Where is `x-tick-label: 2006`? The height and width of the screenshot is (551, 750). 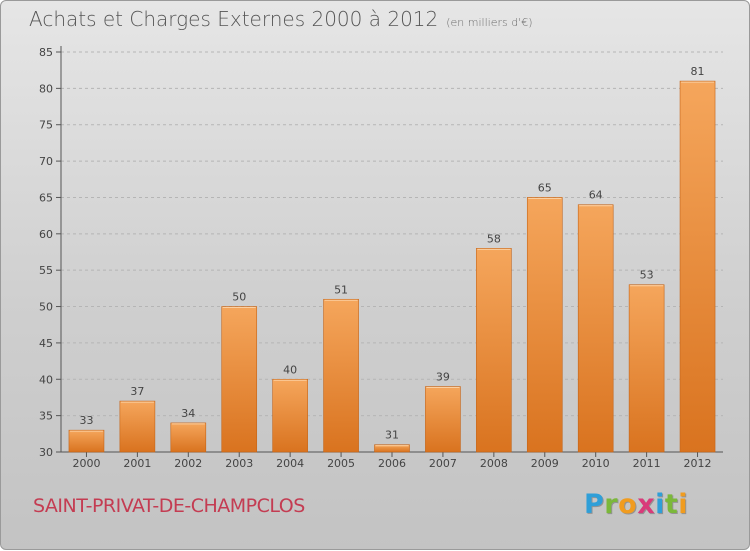 x-tick-label: 2006 is located at coordinates (392, 463).